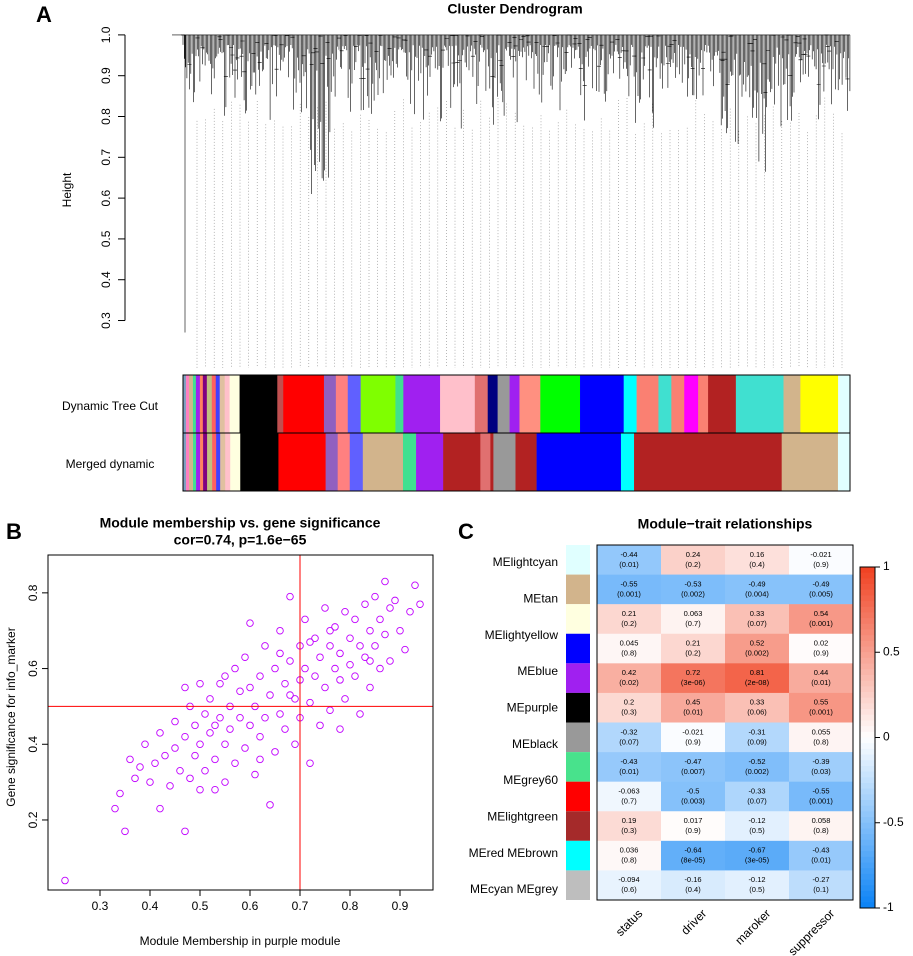  I want to click on cell-p-value: (0.8), so click(821, 741).